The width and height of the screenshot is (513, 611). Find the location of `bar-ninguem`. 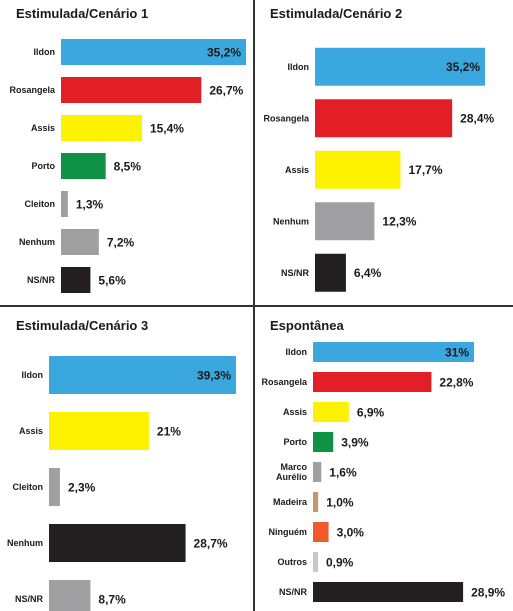

bar-ninguem is located at coordinates (321, 532).